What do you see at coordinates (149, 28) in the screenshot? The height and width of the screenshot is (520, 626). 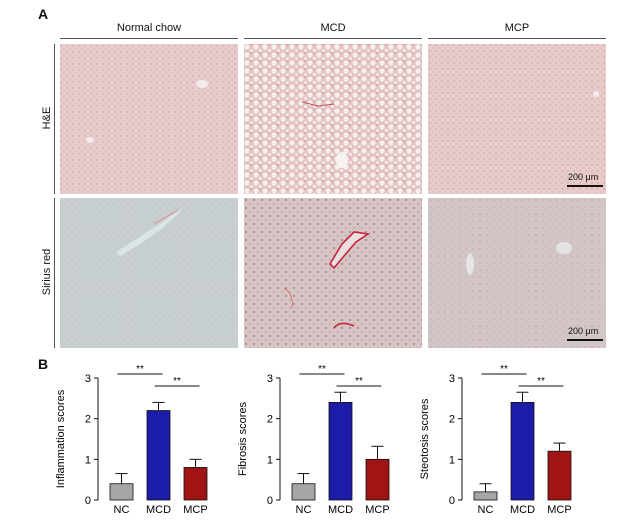 I see `column-header-normal-chow: Normal chow` at bounding box center [149, 28].